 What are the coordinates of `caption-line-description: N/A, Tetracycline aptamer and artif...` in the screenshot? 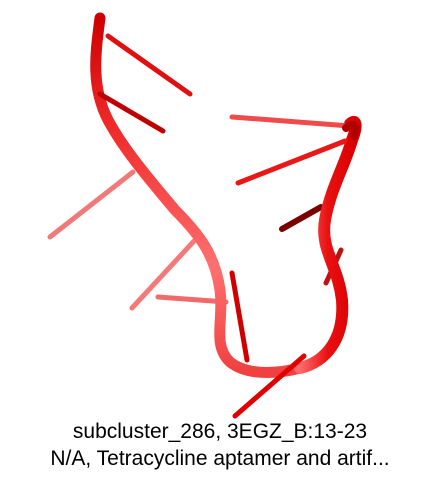 It's located at (220, 458).